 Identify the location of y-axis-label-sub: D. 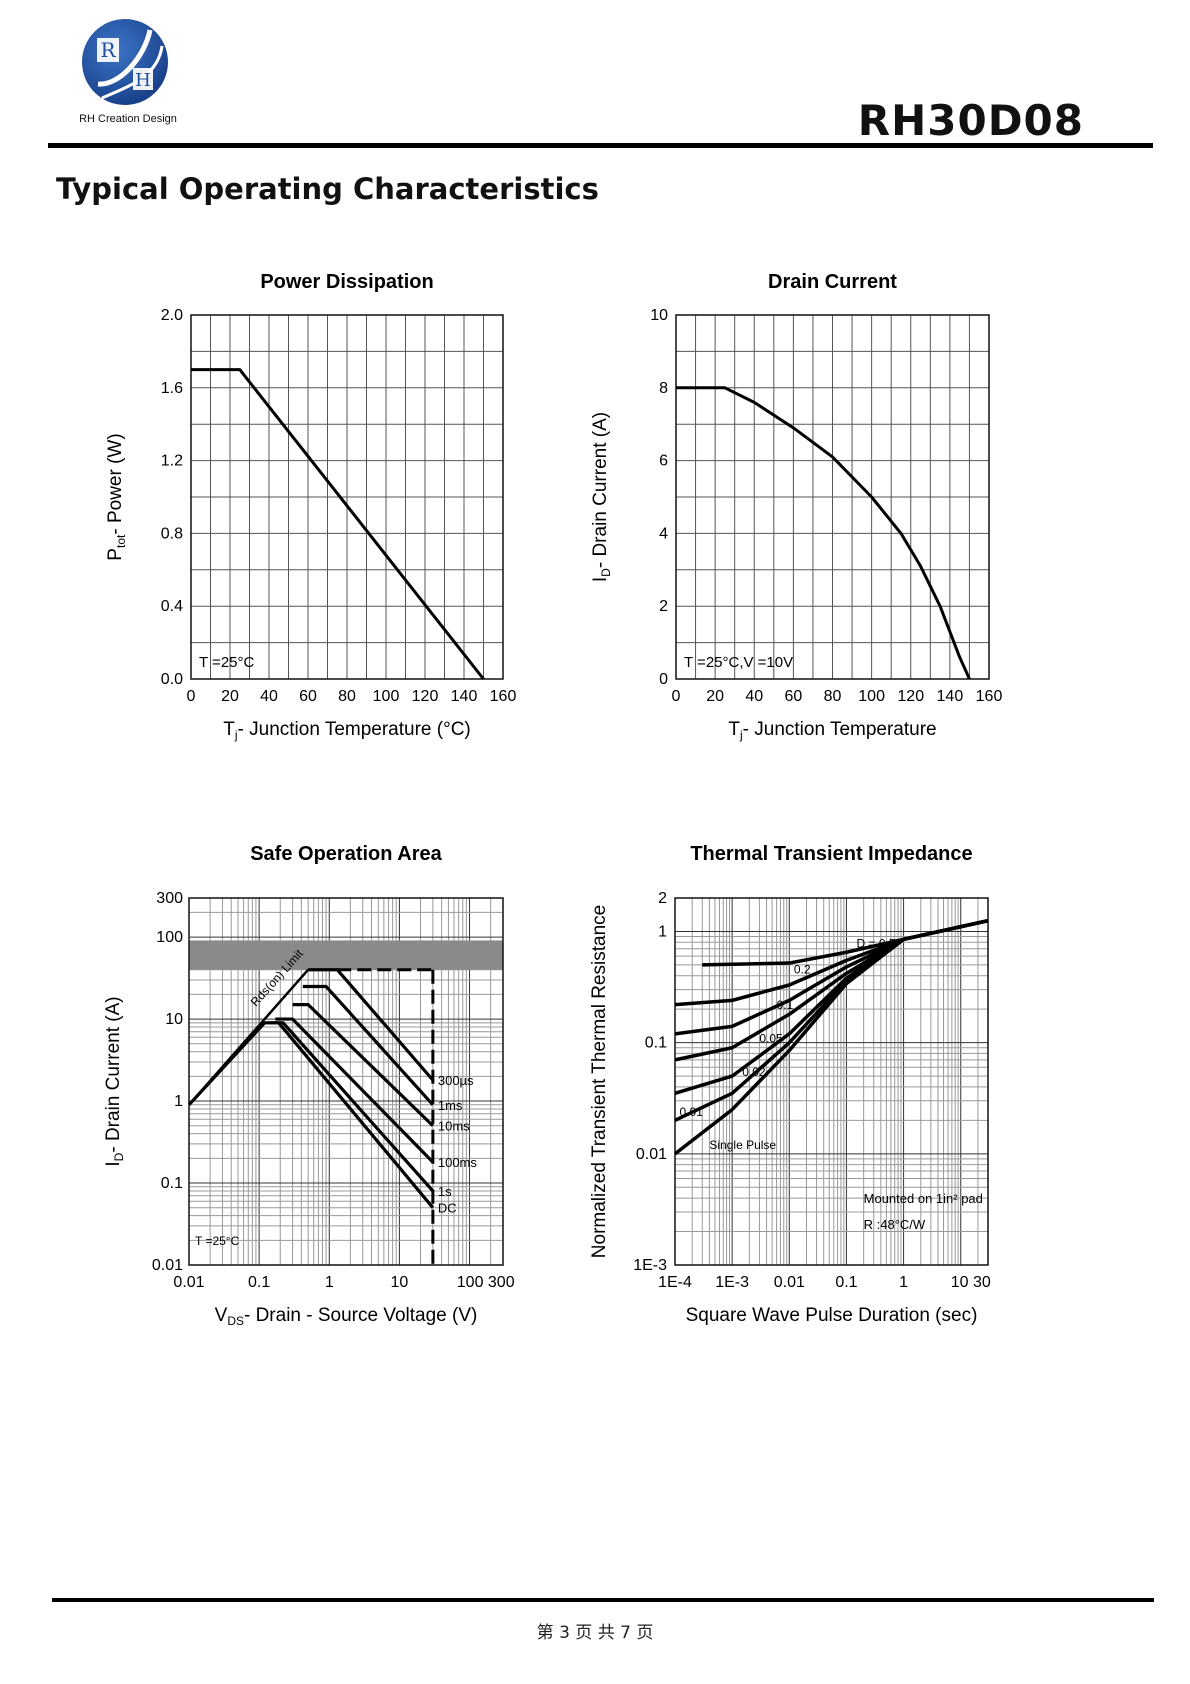
(606, 572).